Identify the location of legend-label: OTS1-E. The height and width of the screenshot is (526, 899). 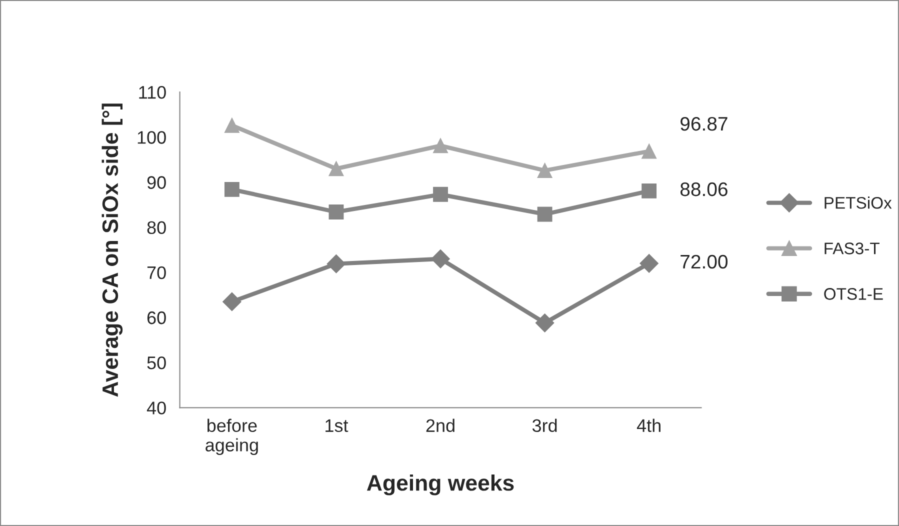
(853, 294).